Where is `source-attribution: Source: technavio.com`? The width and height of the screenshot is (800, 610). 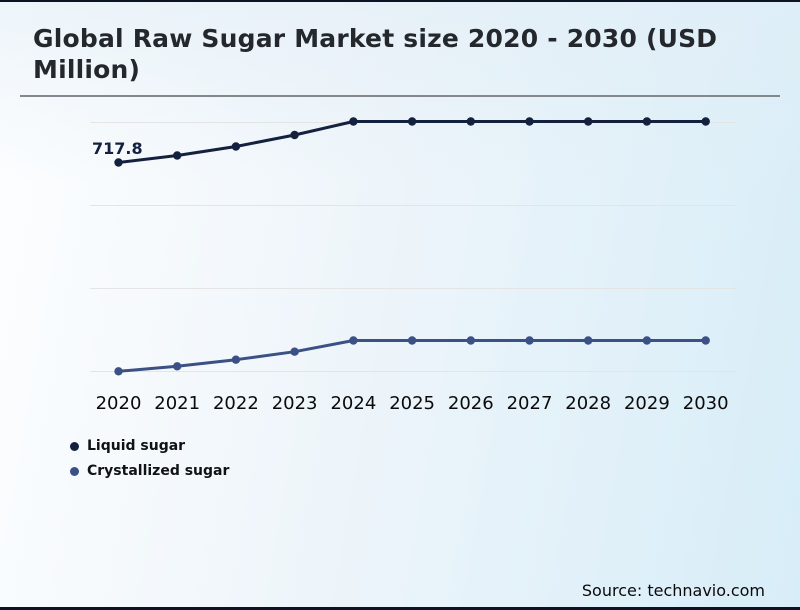 source-attribution: Source: technavio.com is located at coordinates (673, 590).